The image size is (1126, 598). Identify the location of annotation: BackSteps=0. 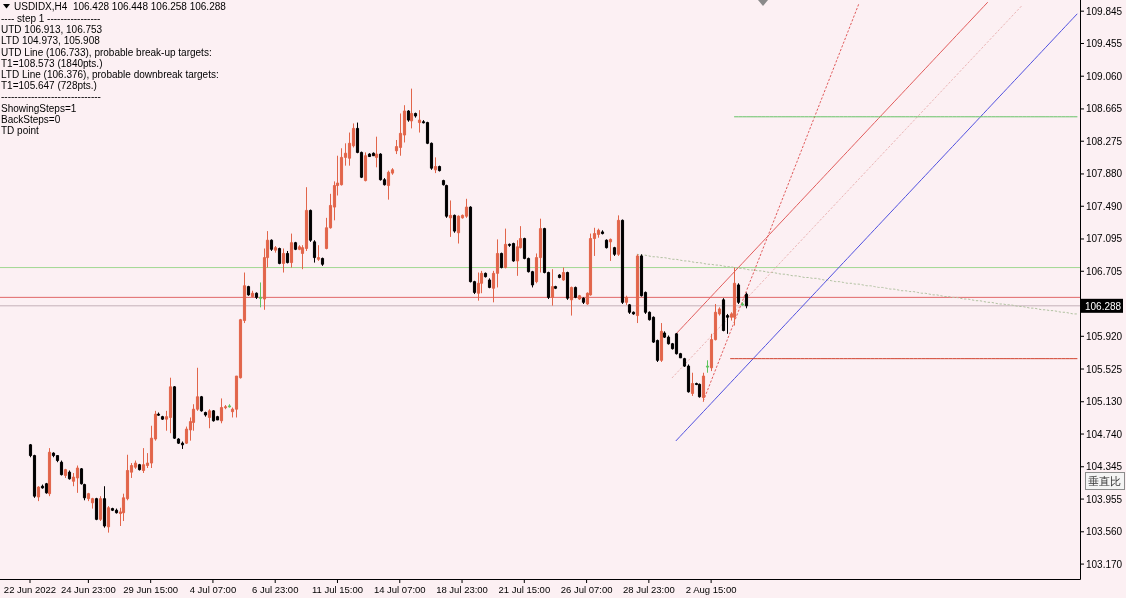
(31, 119).